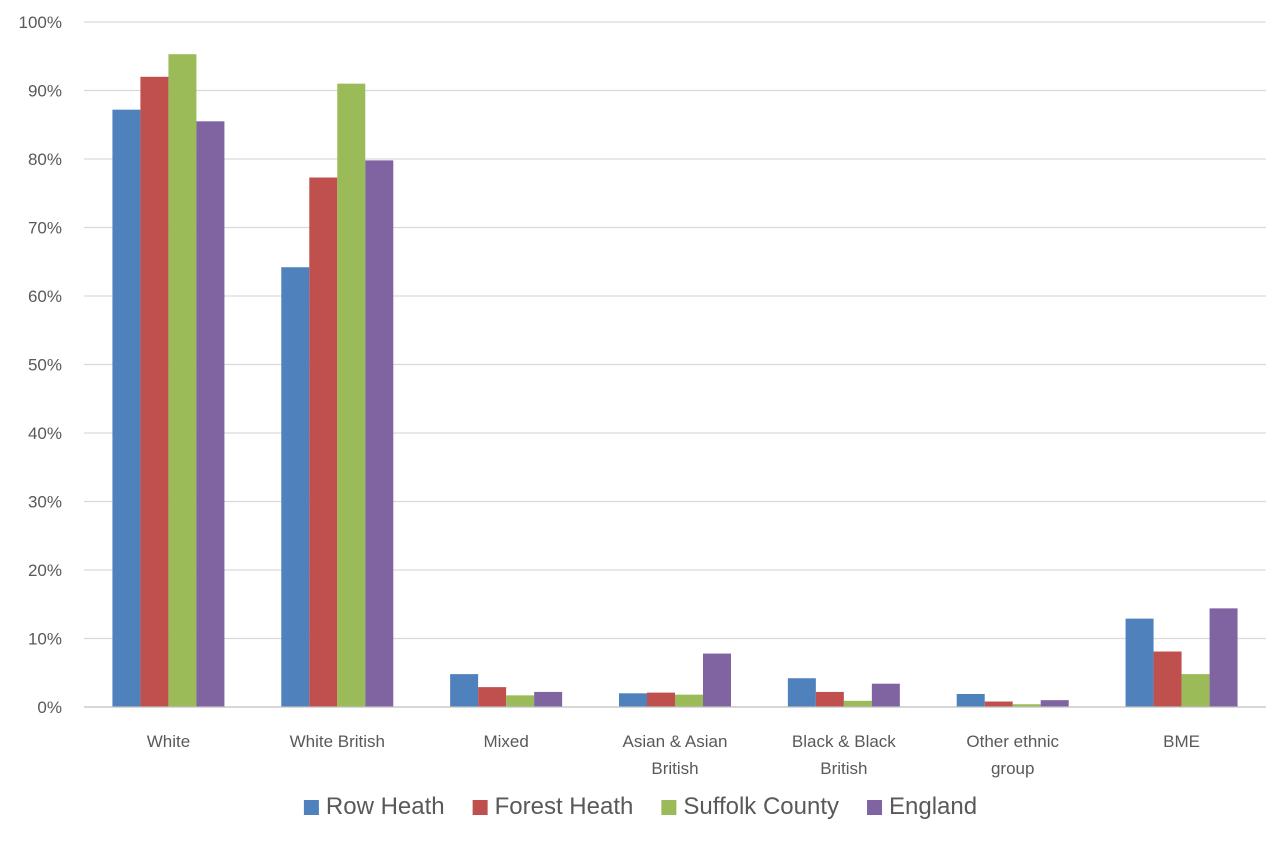  What do you see at coordinates (385, 806) in the screenshot?
I see `legend-label: Row Heath` at bounding box center [385, 806].